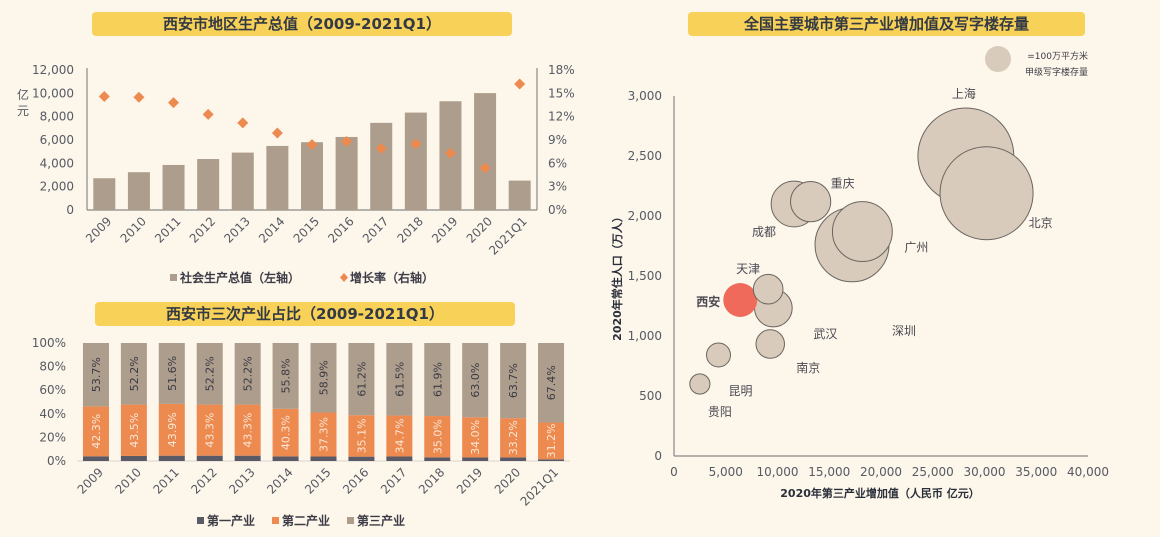 The image size is (1160, 537). I want to click on gdp-x-tick-label: 2015, so click(306, 229).